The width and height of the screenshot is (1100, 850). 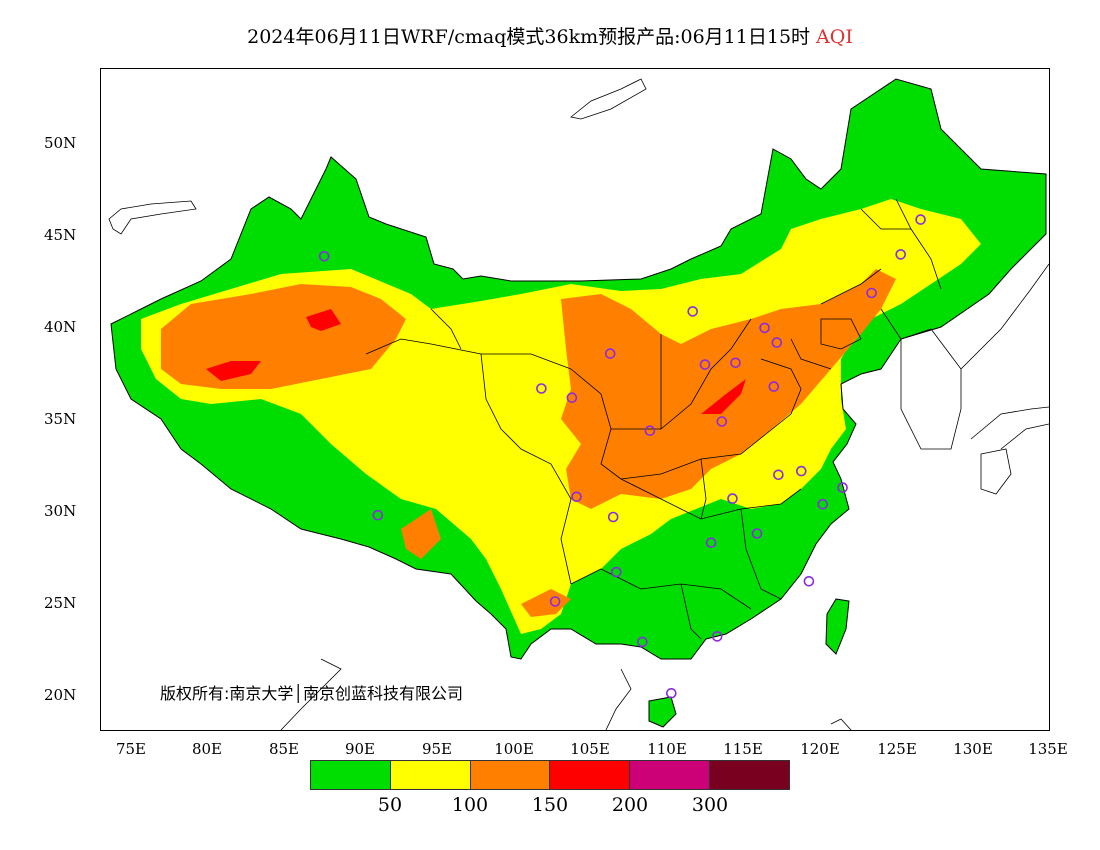 What do you see at coordinates (430, 775) in the screenshot?
I see `legend-swatch-moderate` at bounding box center [430, 775].